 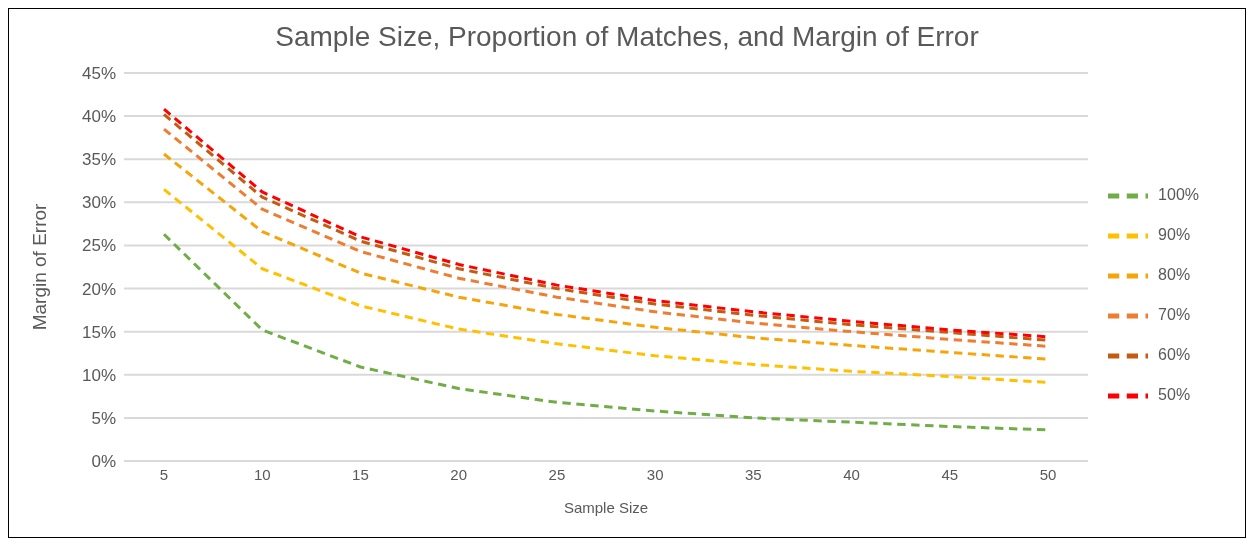 I want to click on x-tick-label: 20, so click(x=459, y=474).